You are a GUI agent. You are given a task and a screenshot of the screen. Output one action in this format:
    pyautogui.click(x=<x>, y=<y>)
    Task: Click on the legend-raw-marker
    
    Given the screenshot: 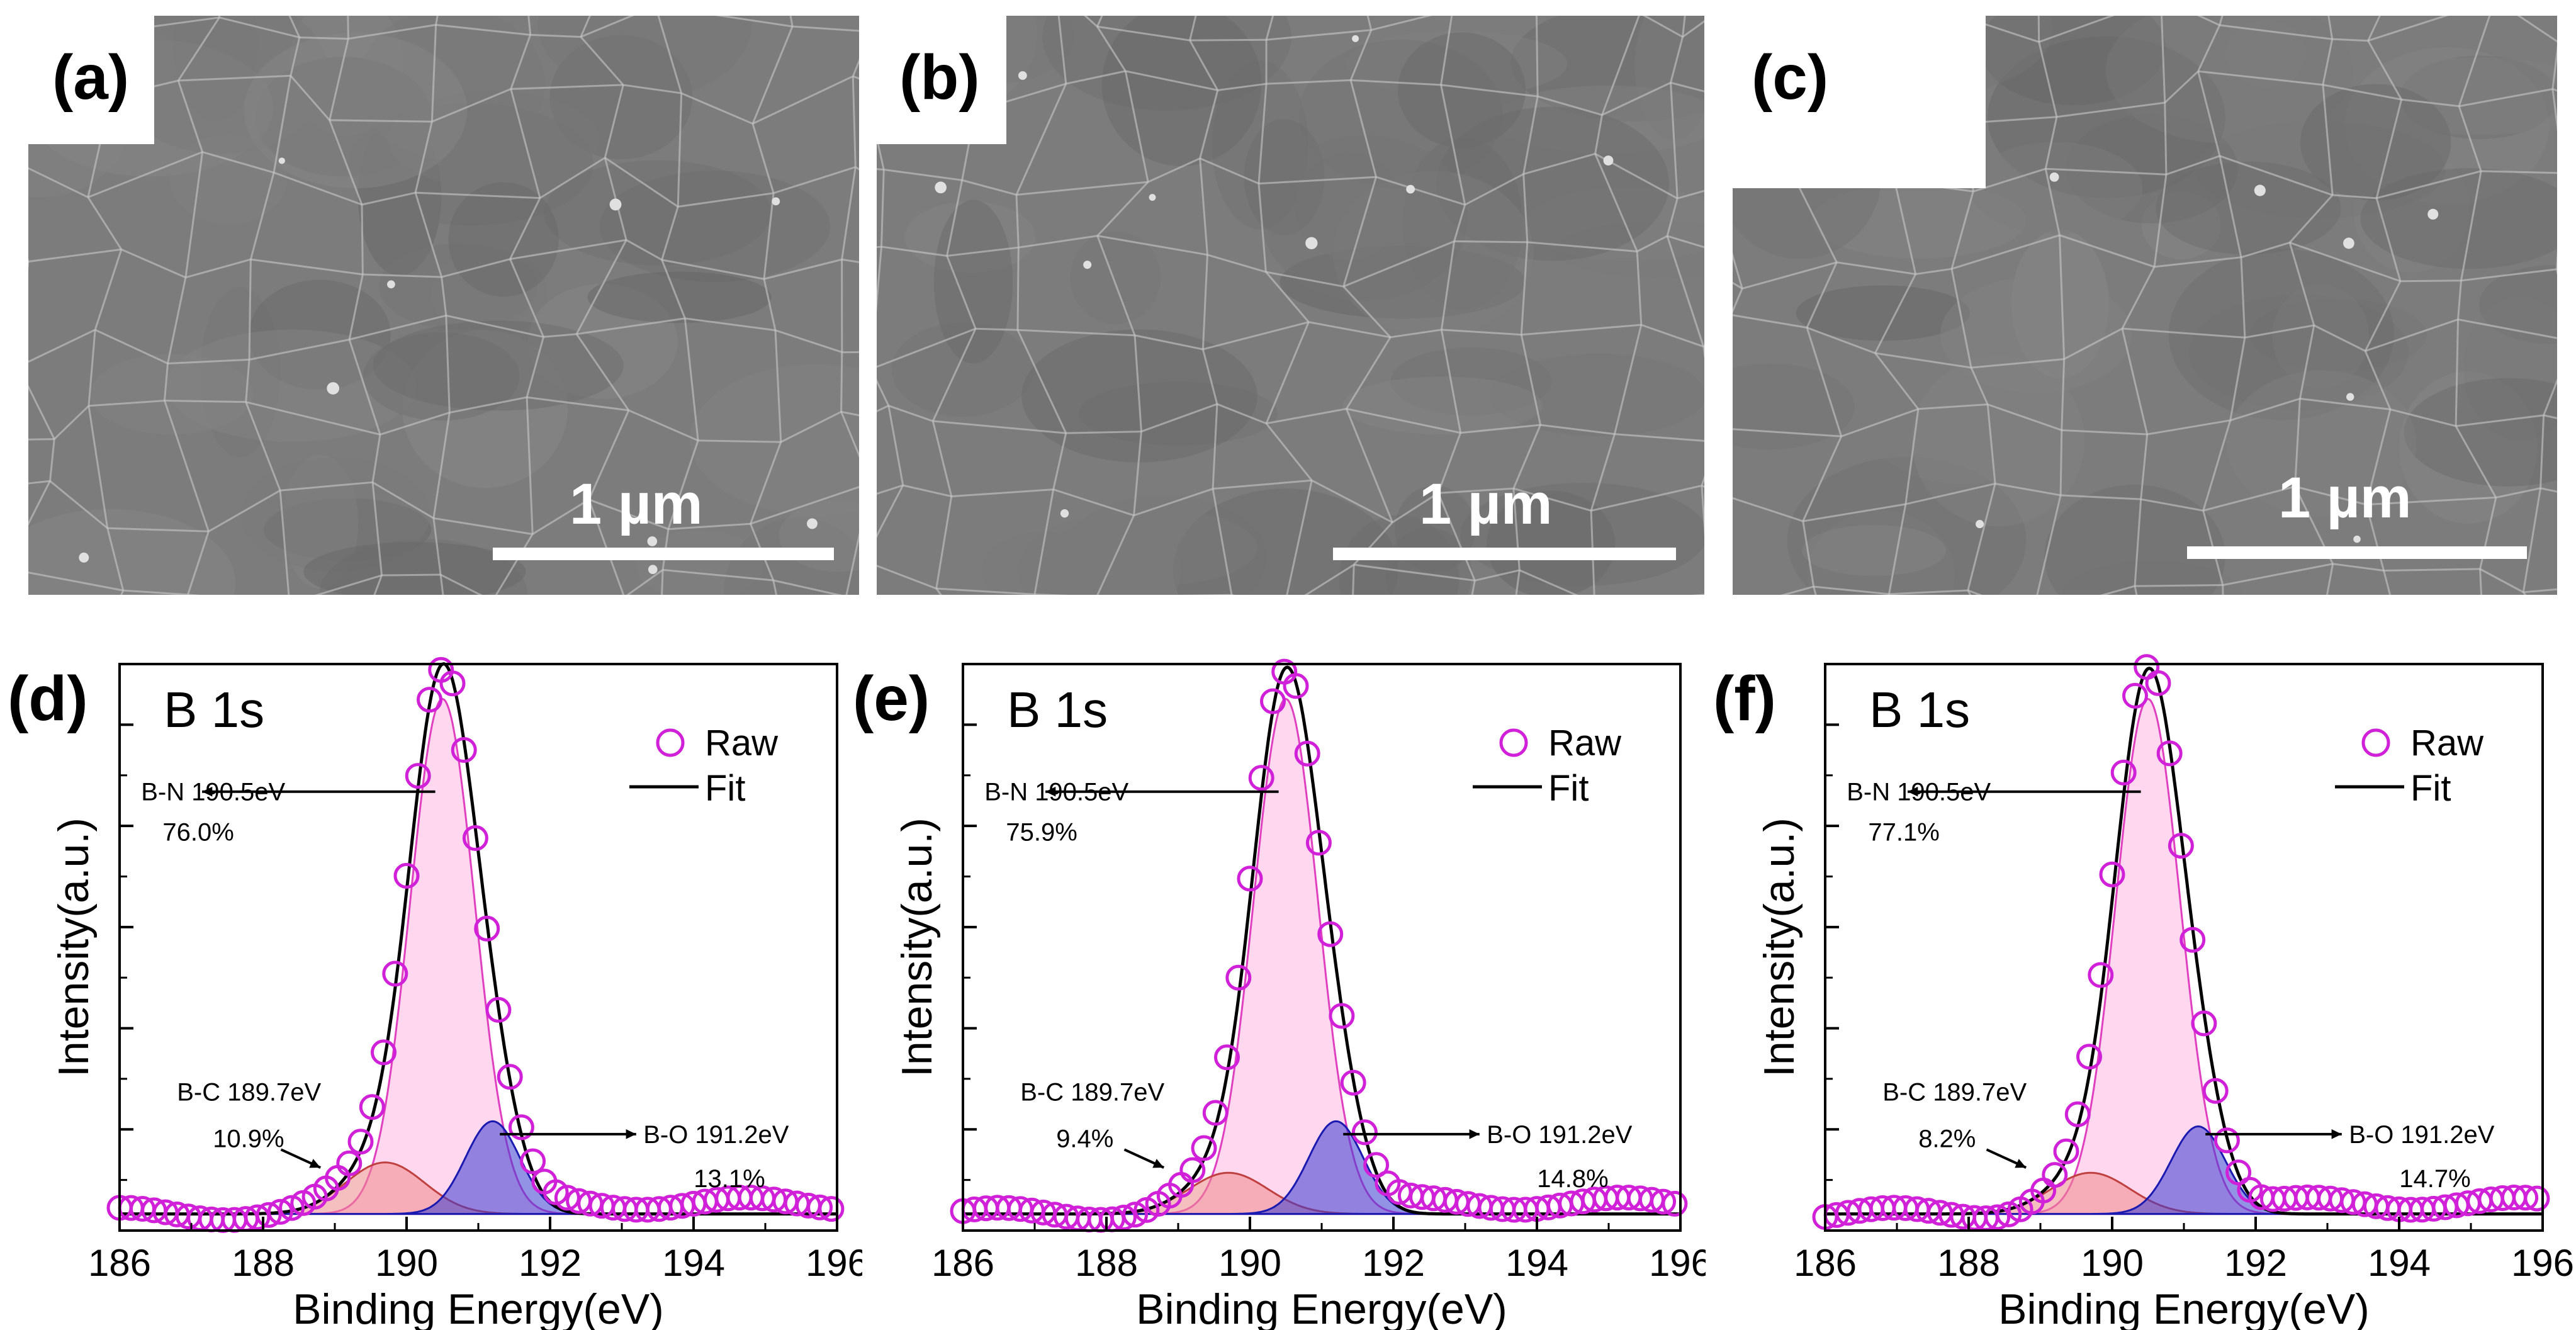 What is the action you would take?
    pyautogui.click(x=1513, y=742)
    